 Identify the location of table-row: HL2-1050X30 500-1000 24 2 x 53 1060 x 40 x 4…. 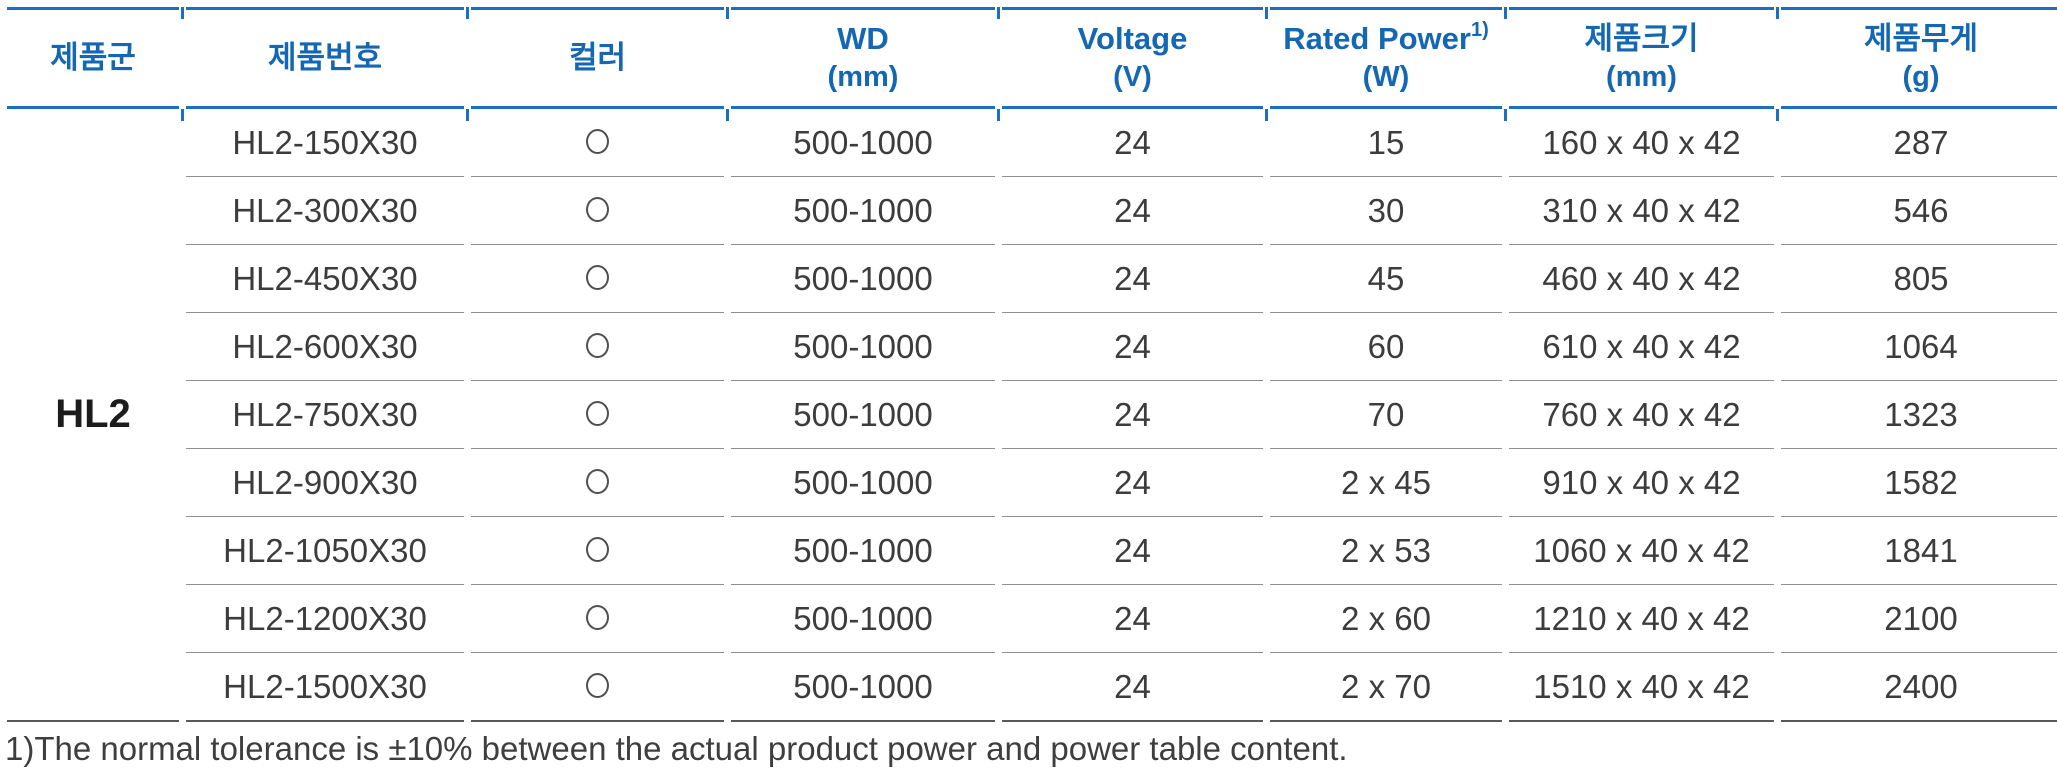
(1032, 551).